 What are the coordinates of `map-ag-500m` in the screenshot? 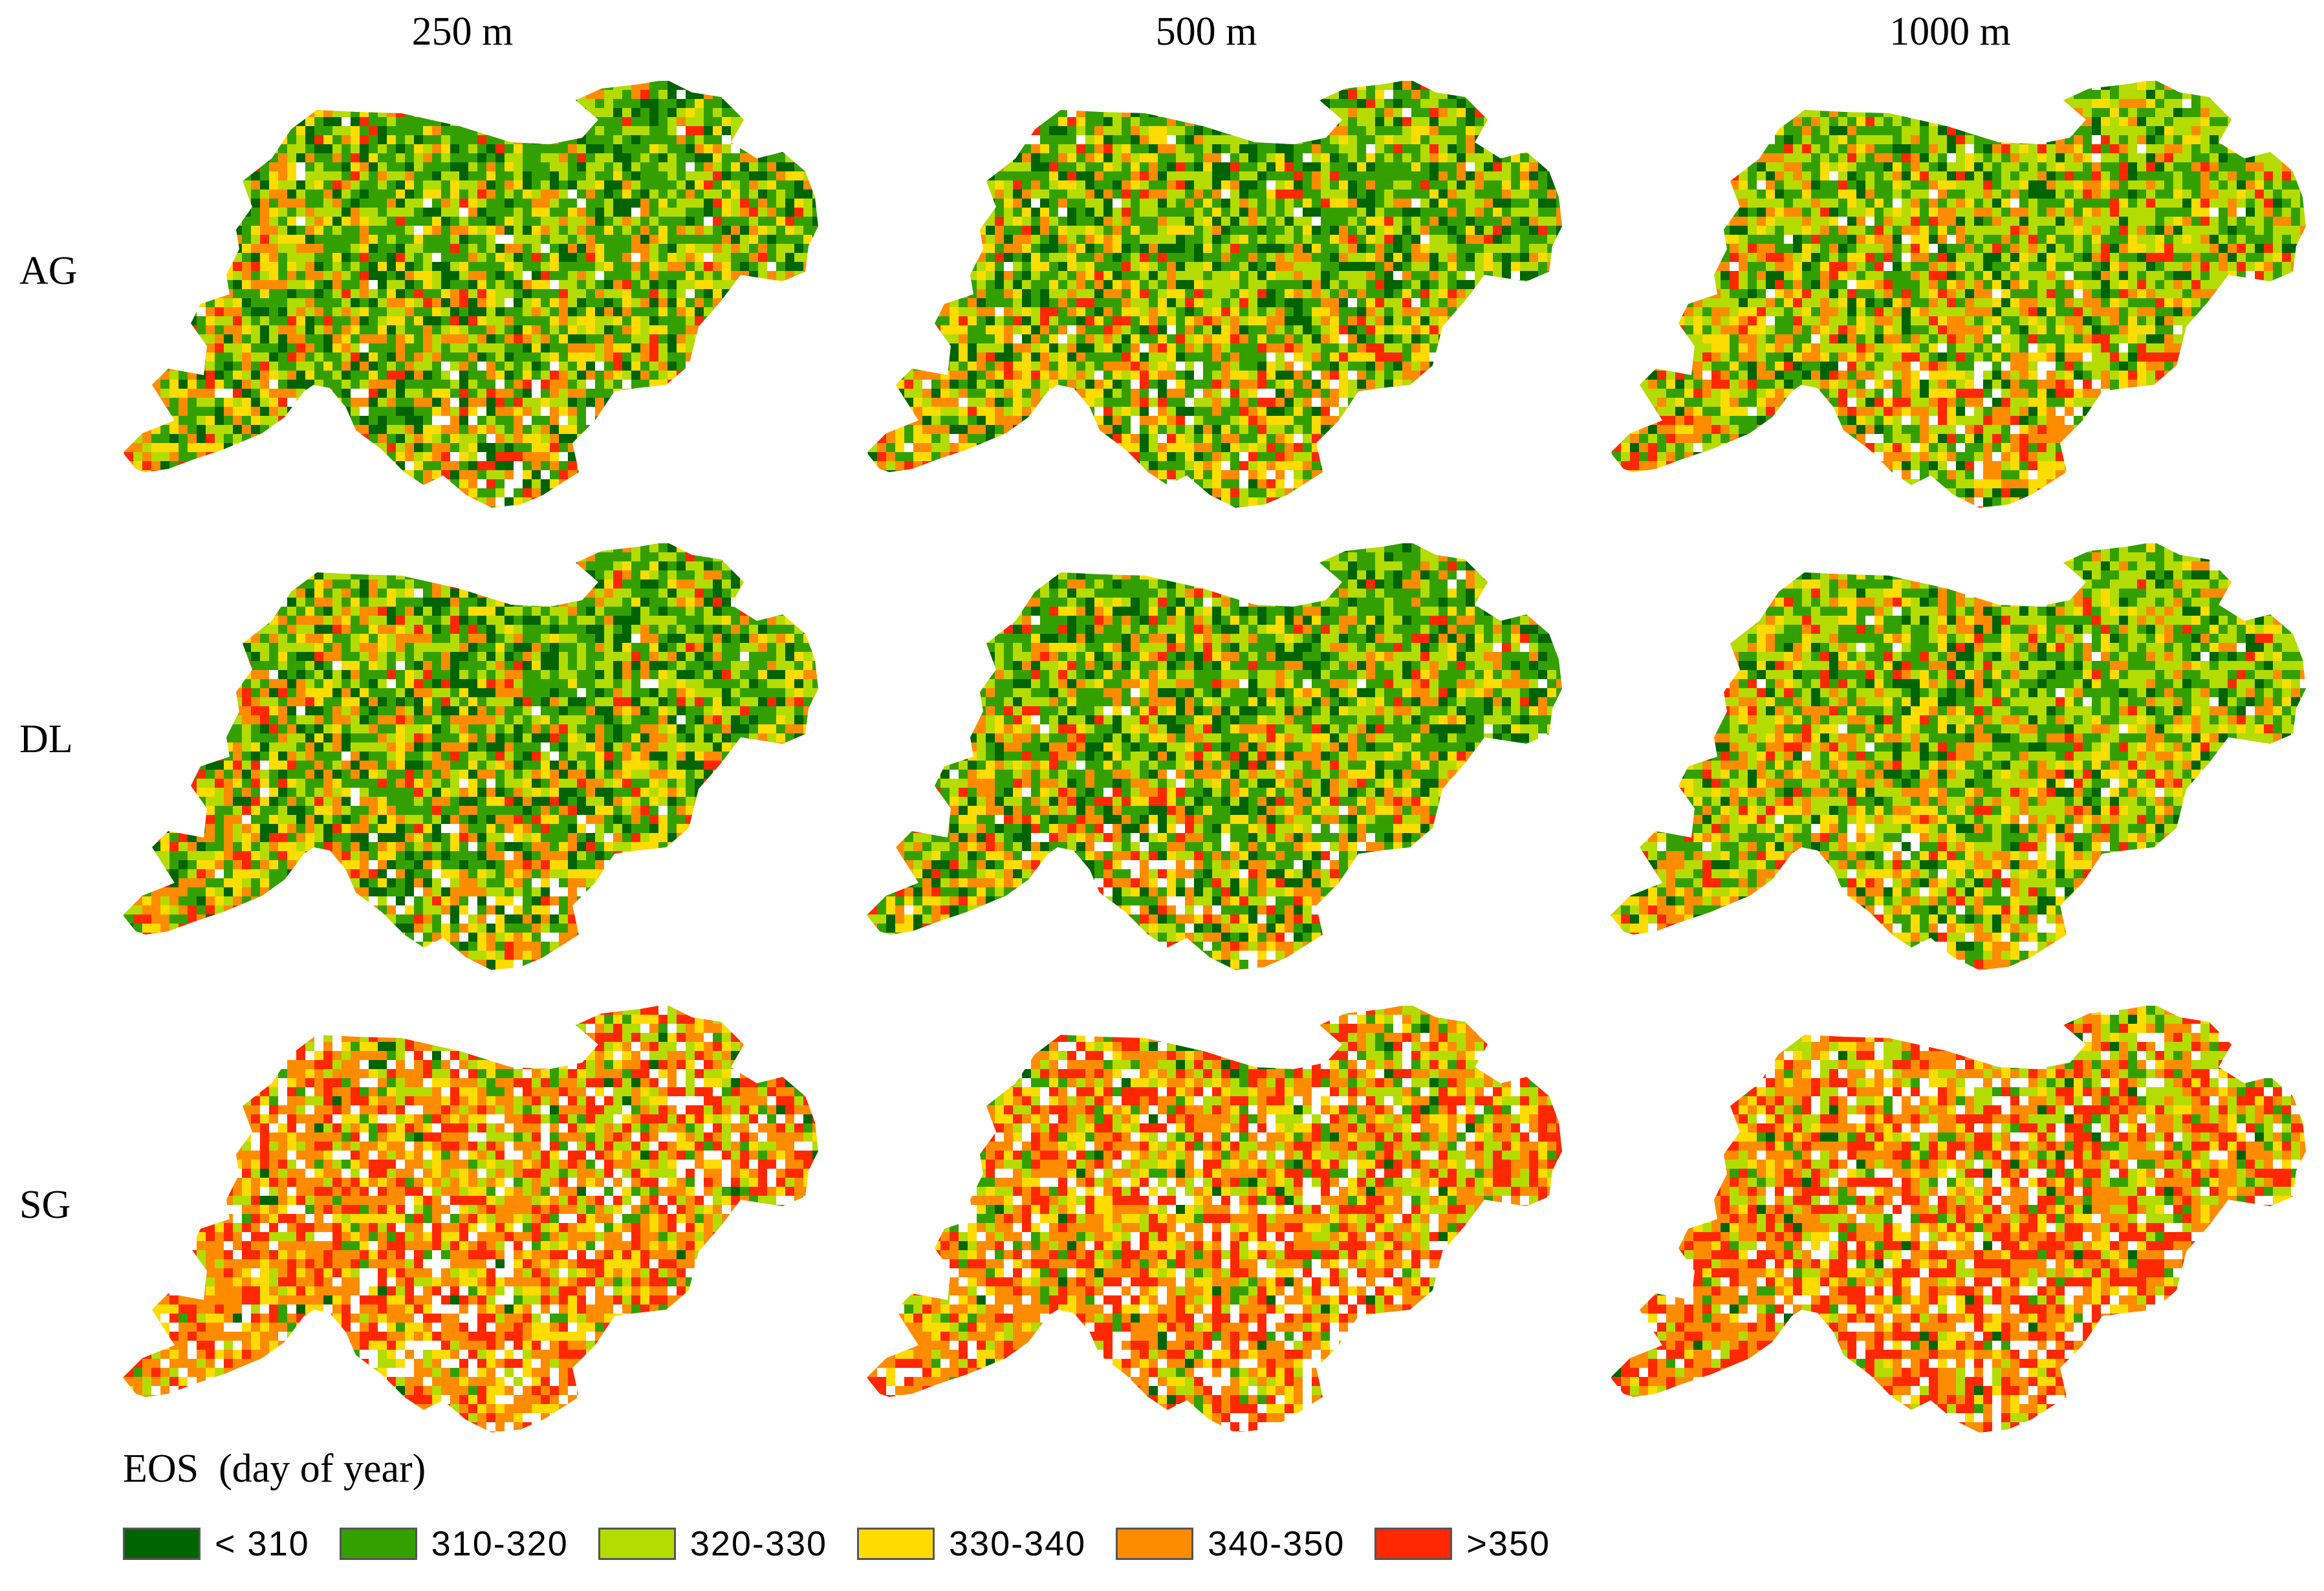 It's located at (1203, 304).